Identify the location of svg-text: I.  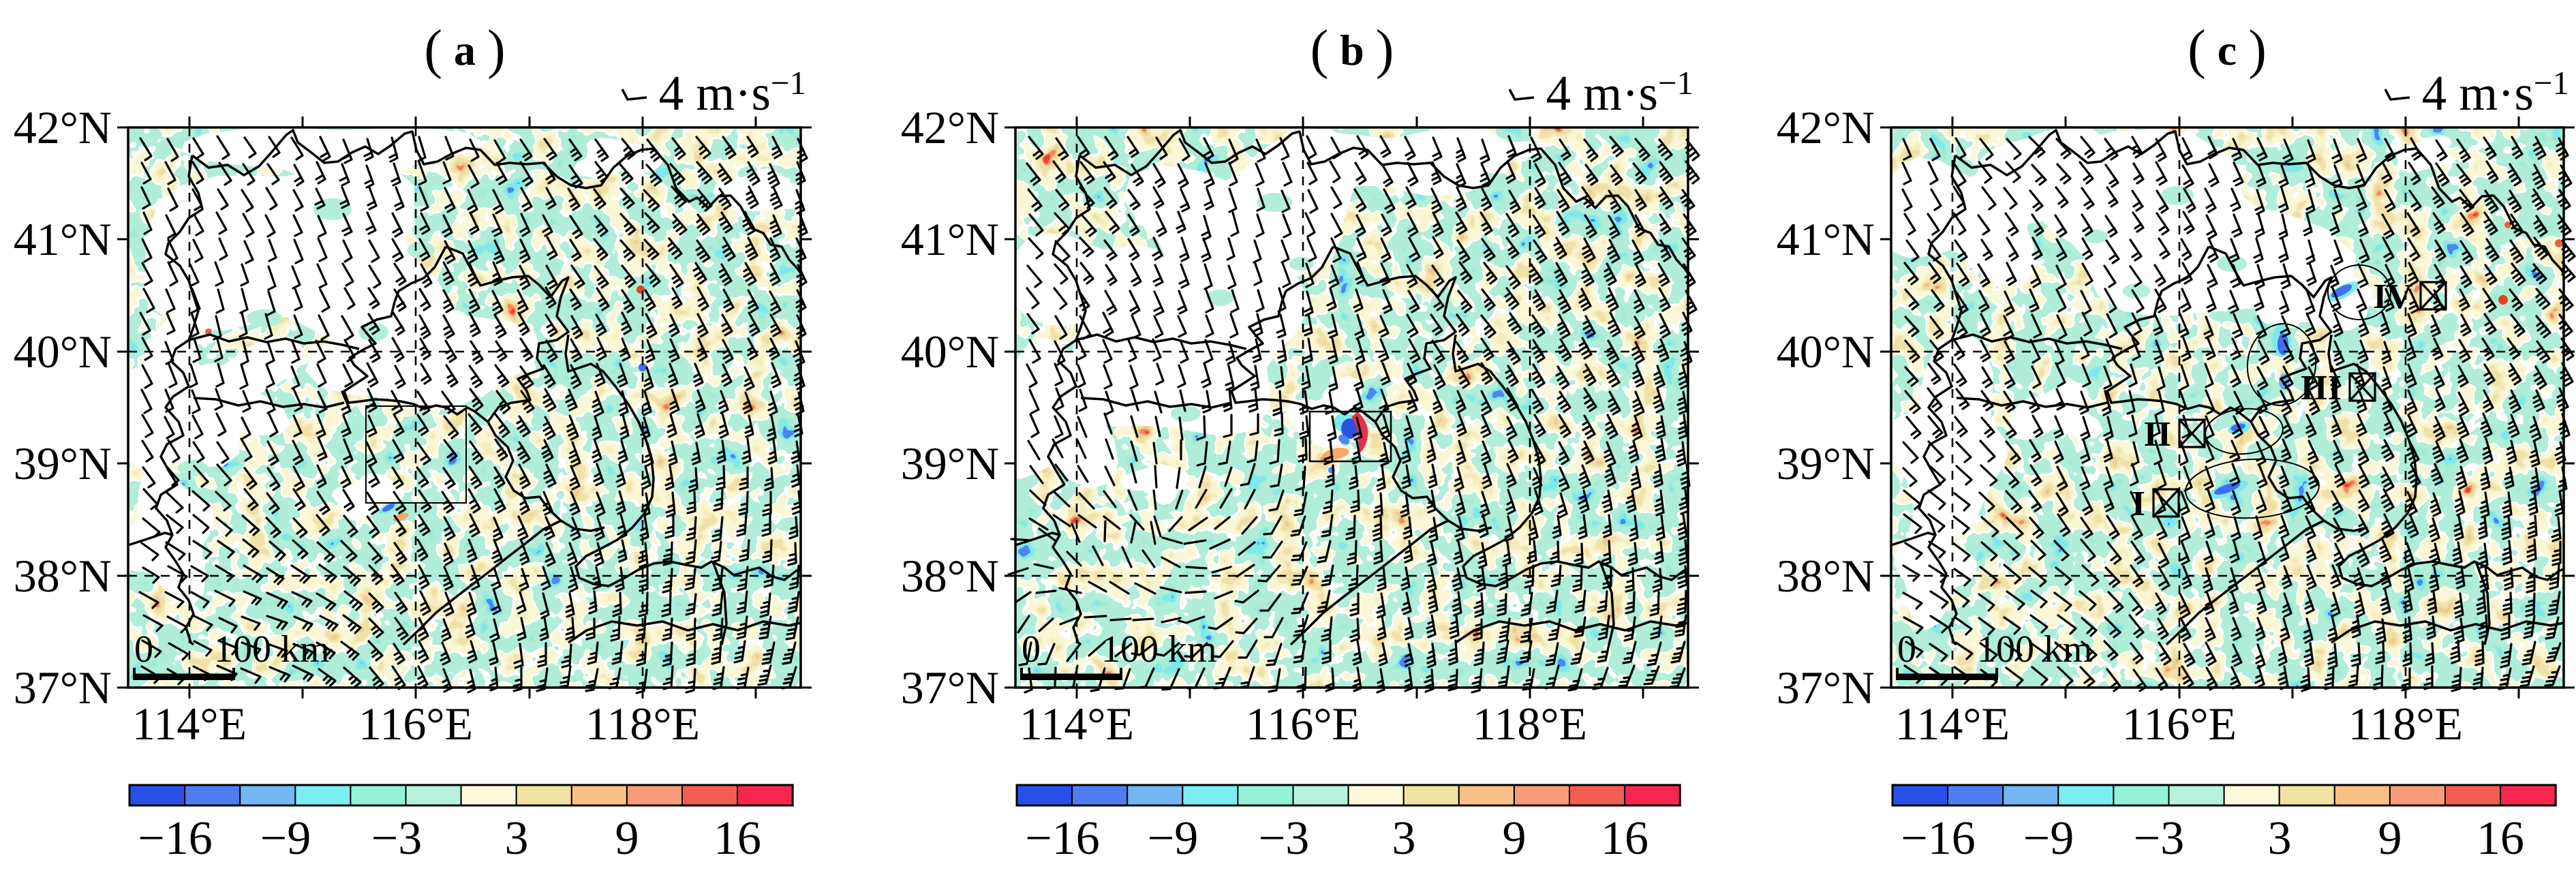
(2138, 504).